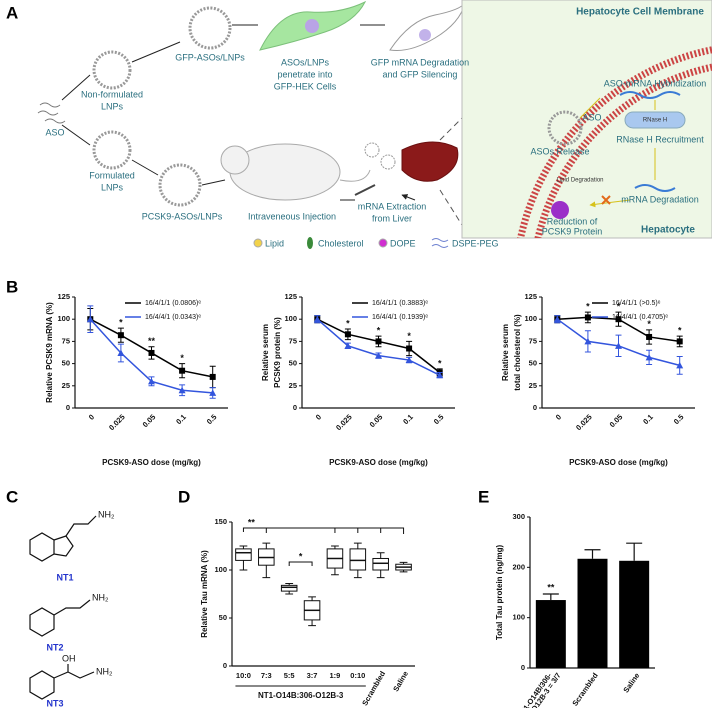  Describe the element at coordinates (184, 496) in the screenshot. I see `panel-label: D` at that location.